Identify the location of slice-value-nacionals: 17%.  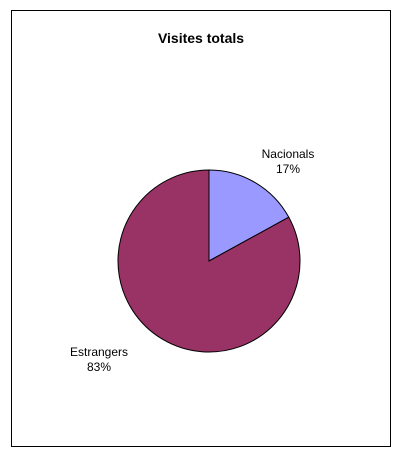
(288, 169).